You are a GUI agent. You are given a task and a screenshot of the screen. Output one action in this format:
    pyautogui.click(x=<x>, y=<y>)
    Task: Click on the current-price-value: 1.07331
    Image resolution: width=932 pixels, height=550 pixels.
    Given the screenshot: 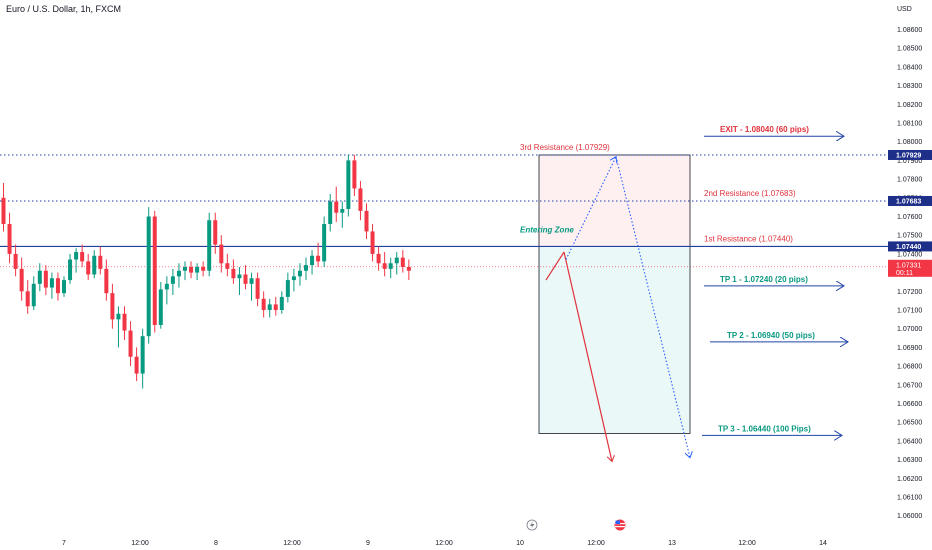 What is the action you would take?
    pyautogui.click(x=908, y=265)
    